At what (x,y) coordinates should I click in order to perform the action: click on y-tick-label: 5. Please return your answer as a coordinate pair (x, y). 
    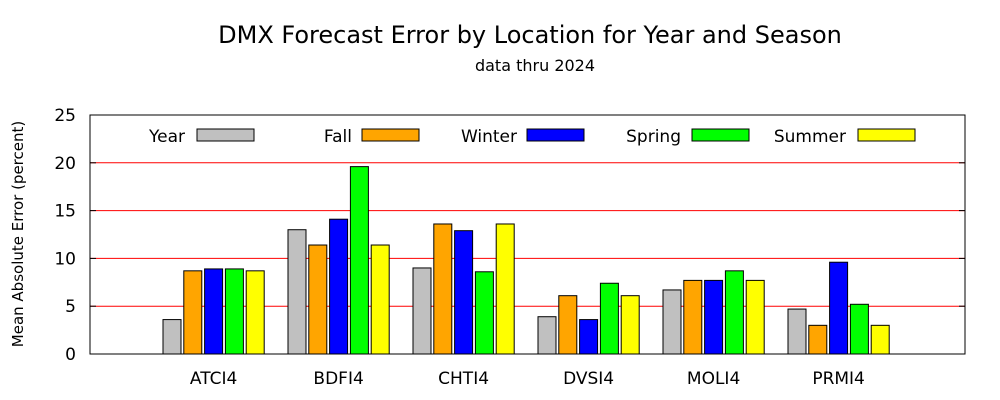
    Looking at the image, I should click on (70, 307).